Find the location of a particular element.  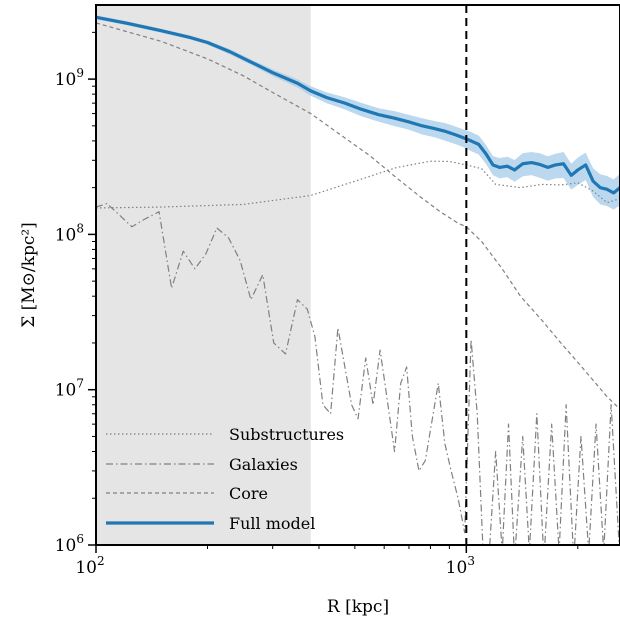

y-axis-label: Σ [M⊙/kpc²] is located at coordinates (29, 275).